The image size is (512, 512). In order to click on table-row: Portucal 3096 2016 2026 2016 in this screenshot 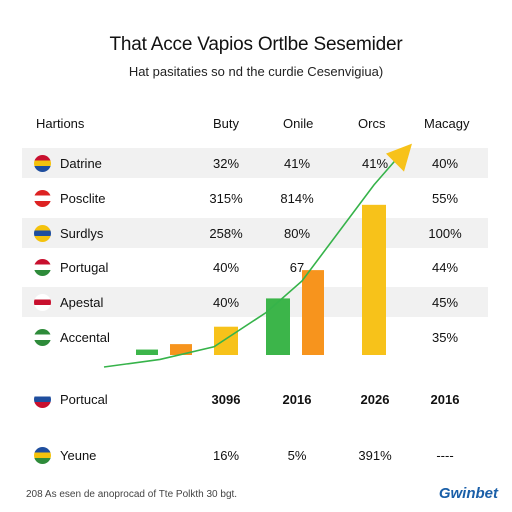, I will do `click(255, 399)`.